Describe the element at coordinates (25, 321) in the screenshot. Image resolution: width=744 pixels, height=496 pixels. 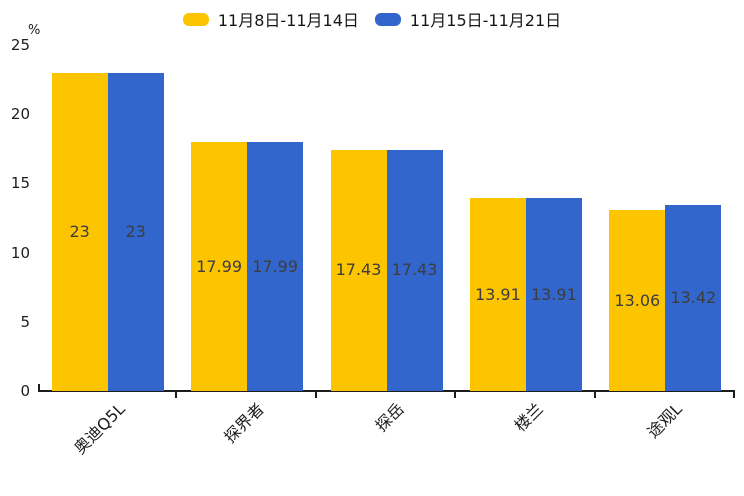
I see `y-tick-label: 5` at that location.